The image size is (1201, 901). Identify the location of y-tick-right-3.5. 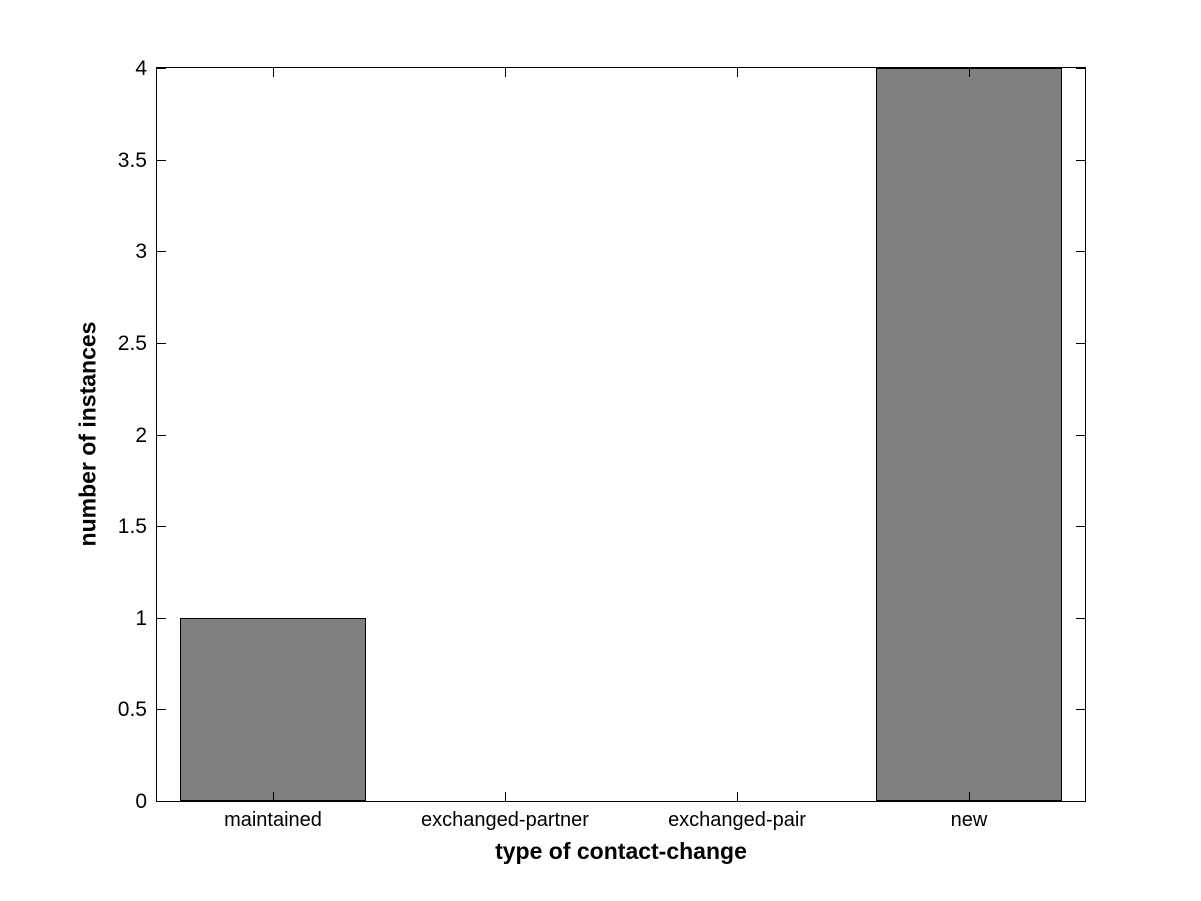
(1080, 160).